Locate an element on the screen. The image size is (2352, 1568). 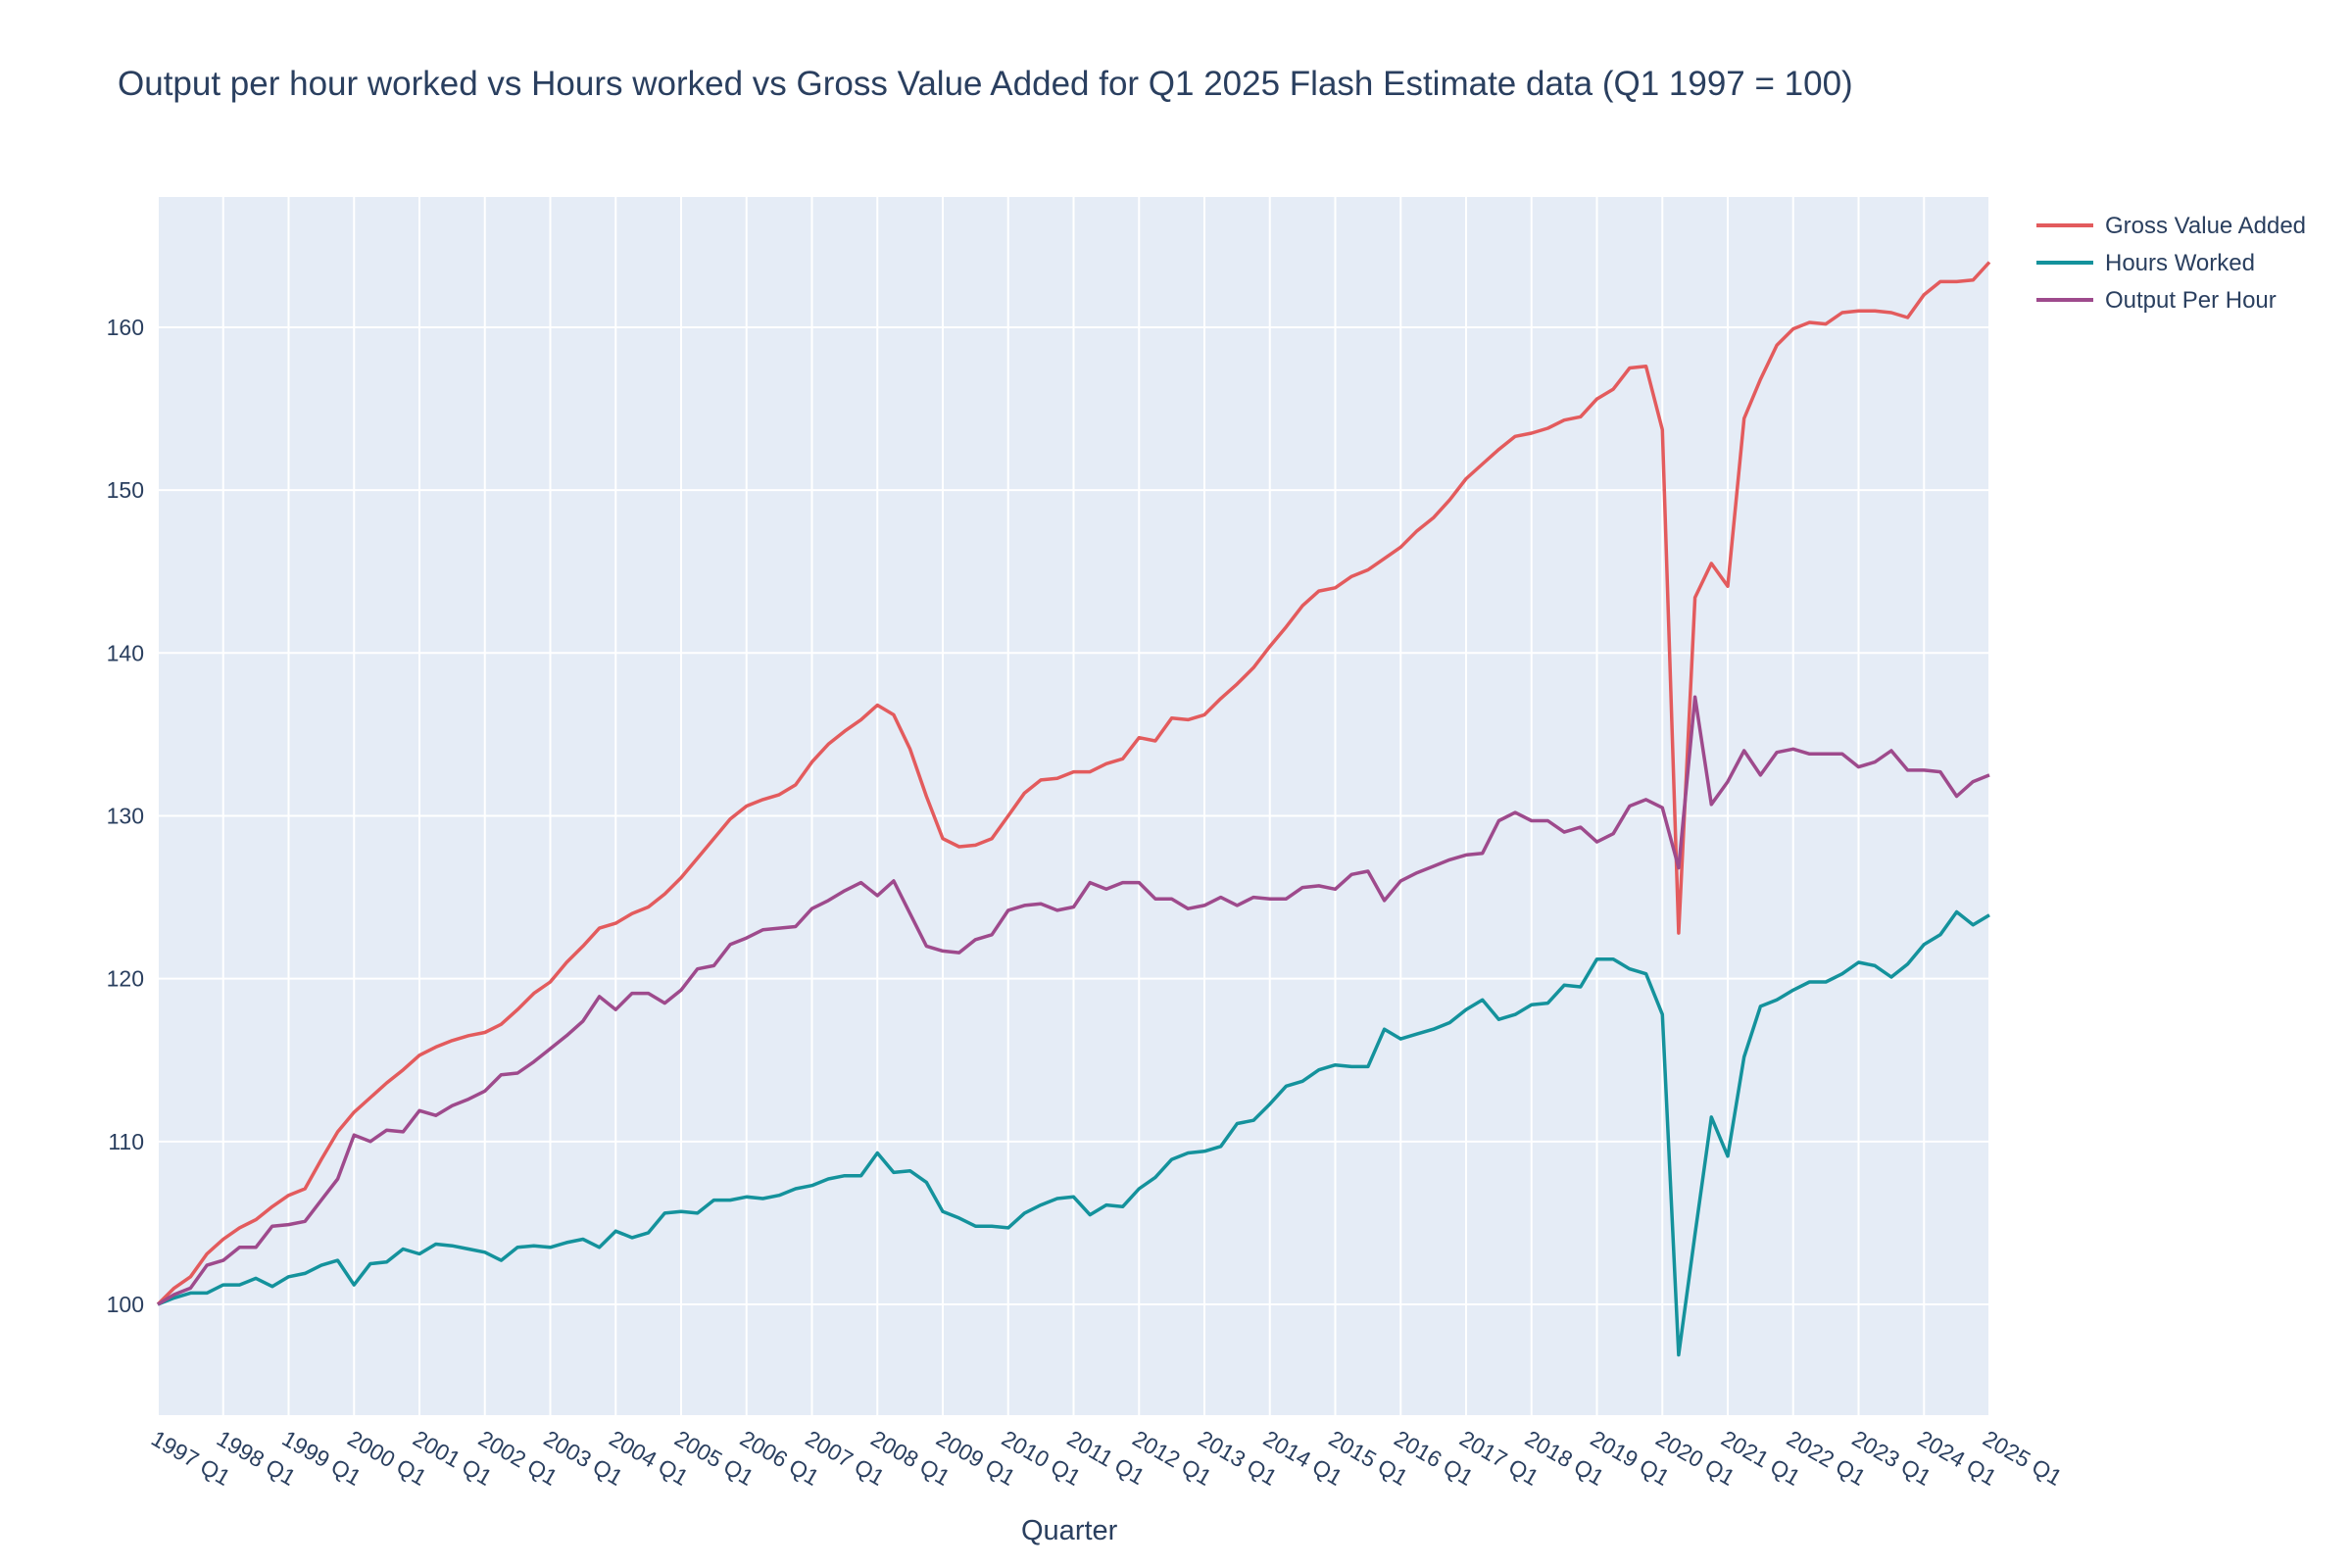
legend-item: Hours Worked is located at coordinates (2145, 263).